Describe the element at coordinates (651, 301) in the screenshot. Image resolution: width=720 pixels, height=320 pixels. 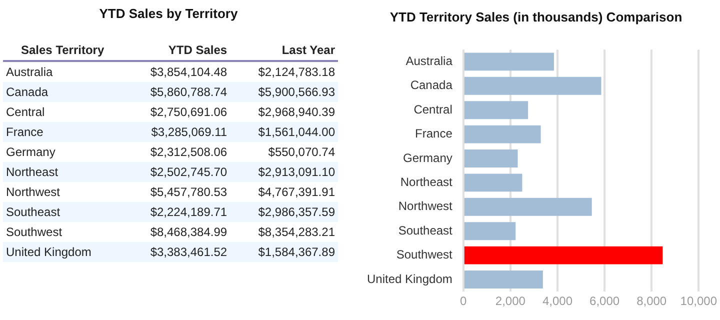
I see `x-tick-label: 8,000` at that location.